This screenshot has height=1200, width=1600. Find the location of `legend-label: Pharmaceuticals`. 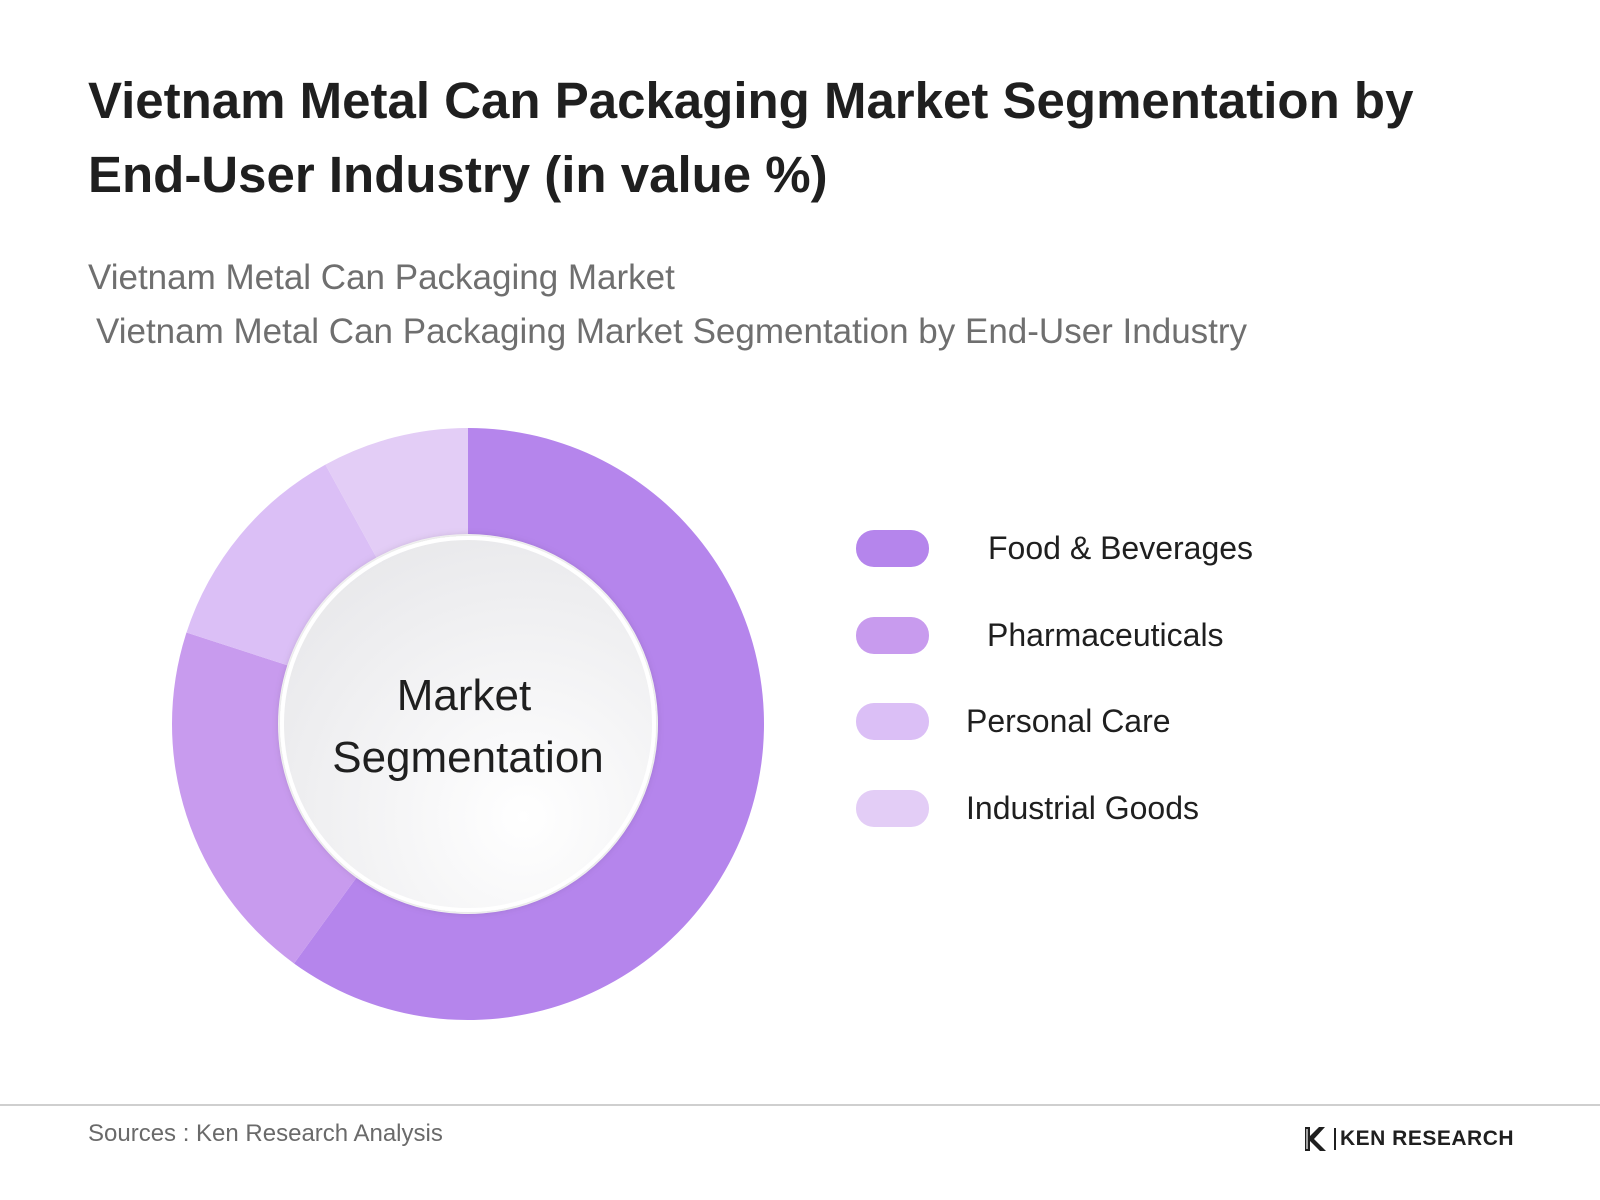

legend-label: Pharmaceuticals is located at coordinates (1105, 634).